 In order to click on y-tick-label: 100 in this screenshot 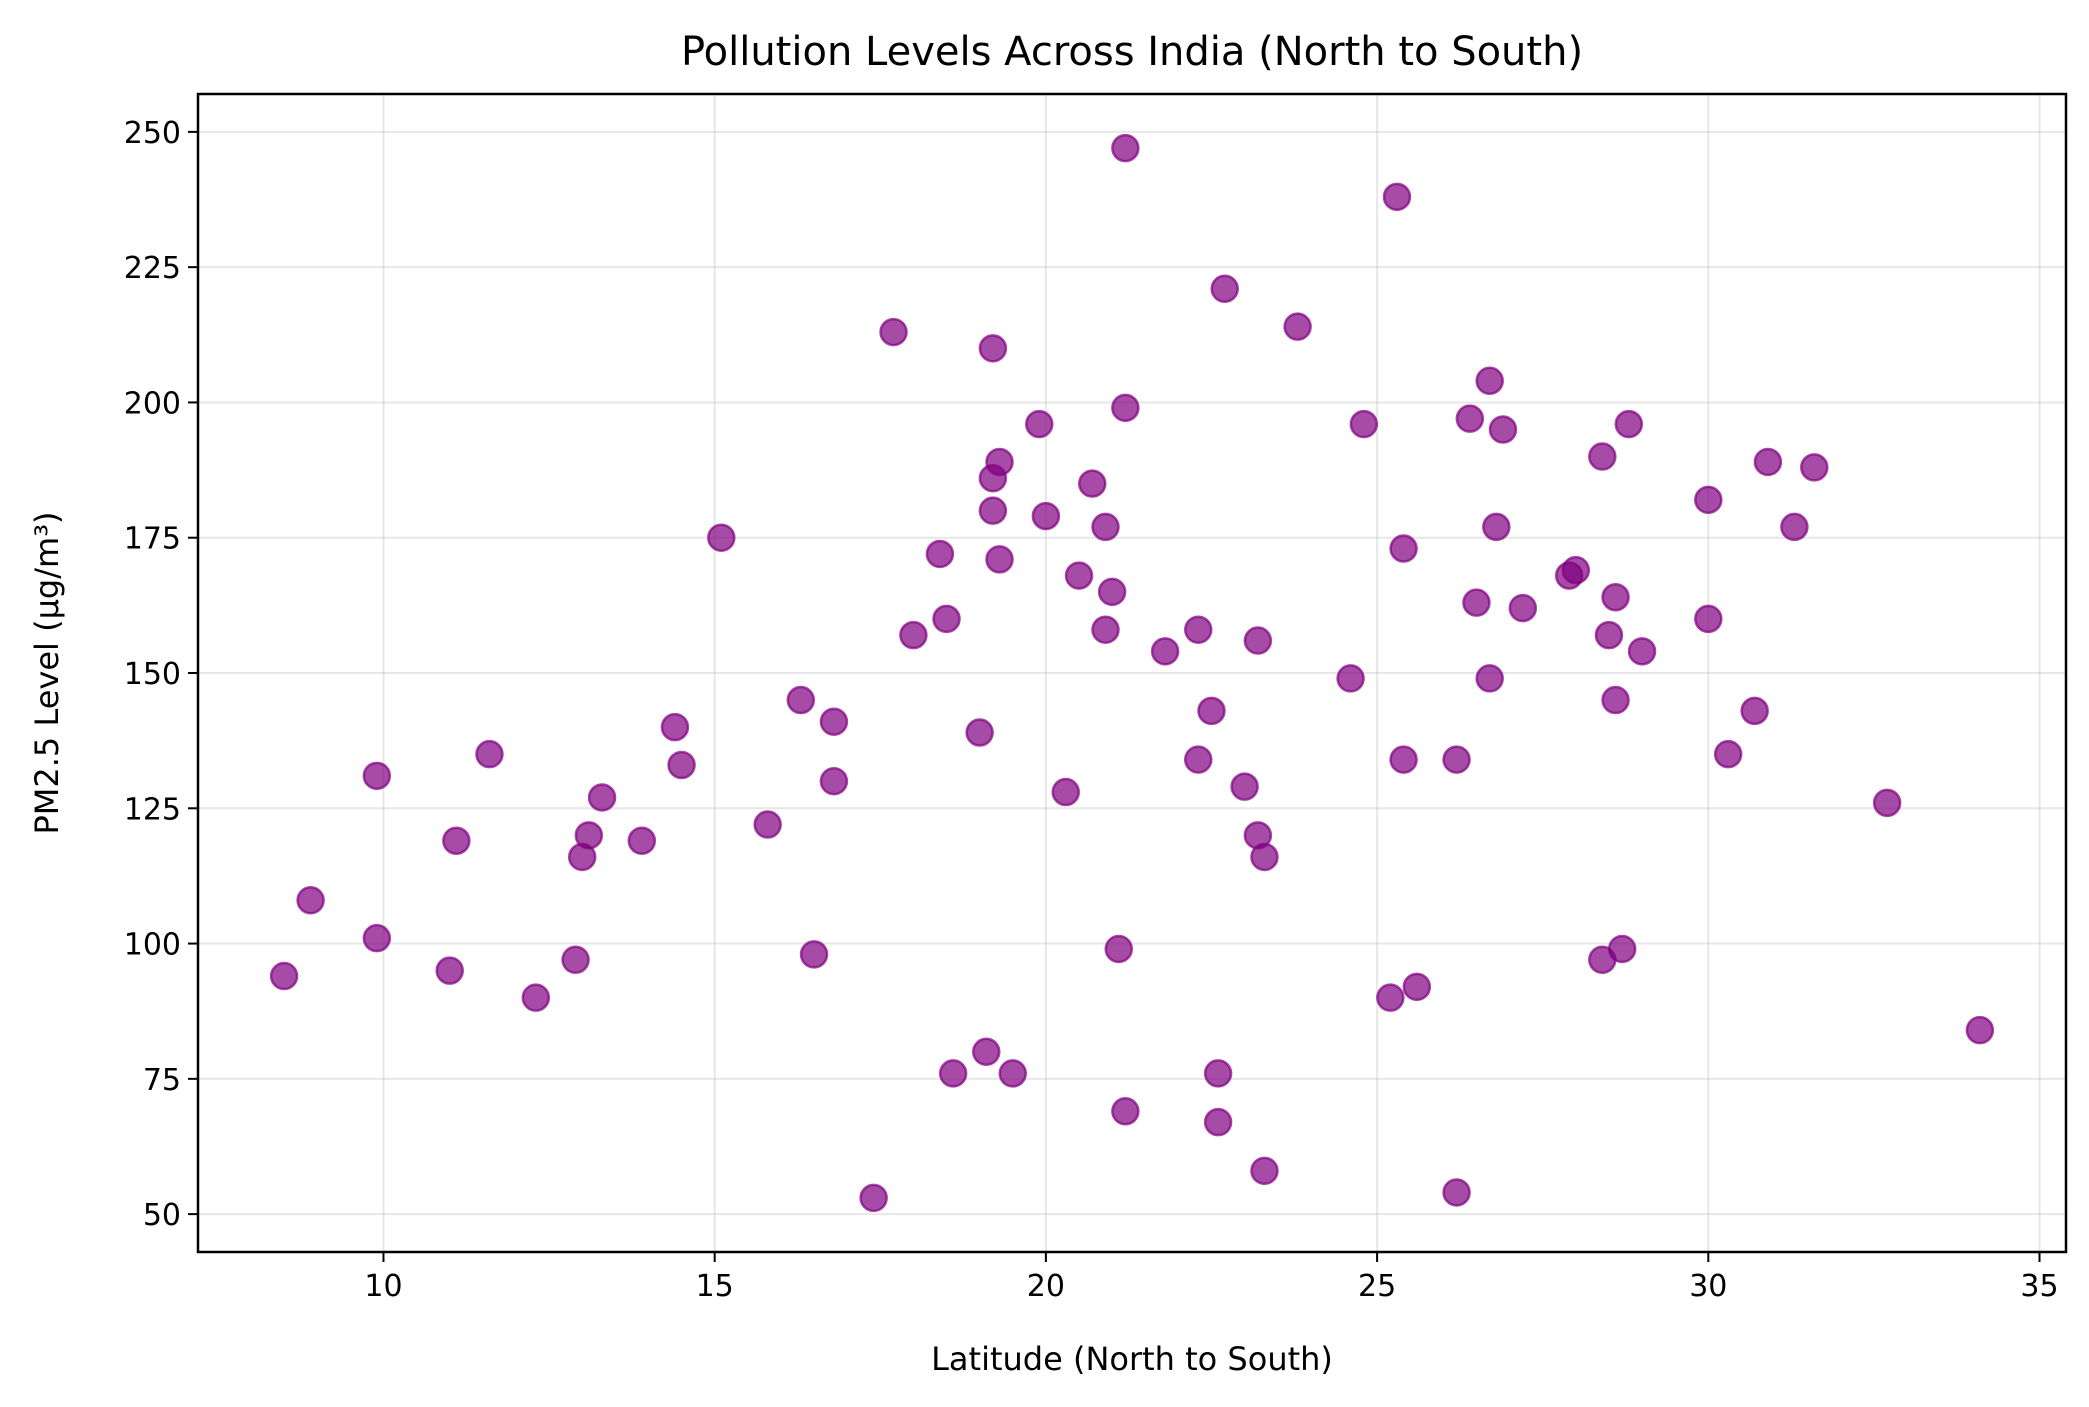, I will do `click(152, 945)`.